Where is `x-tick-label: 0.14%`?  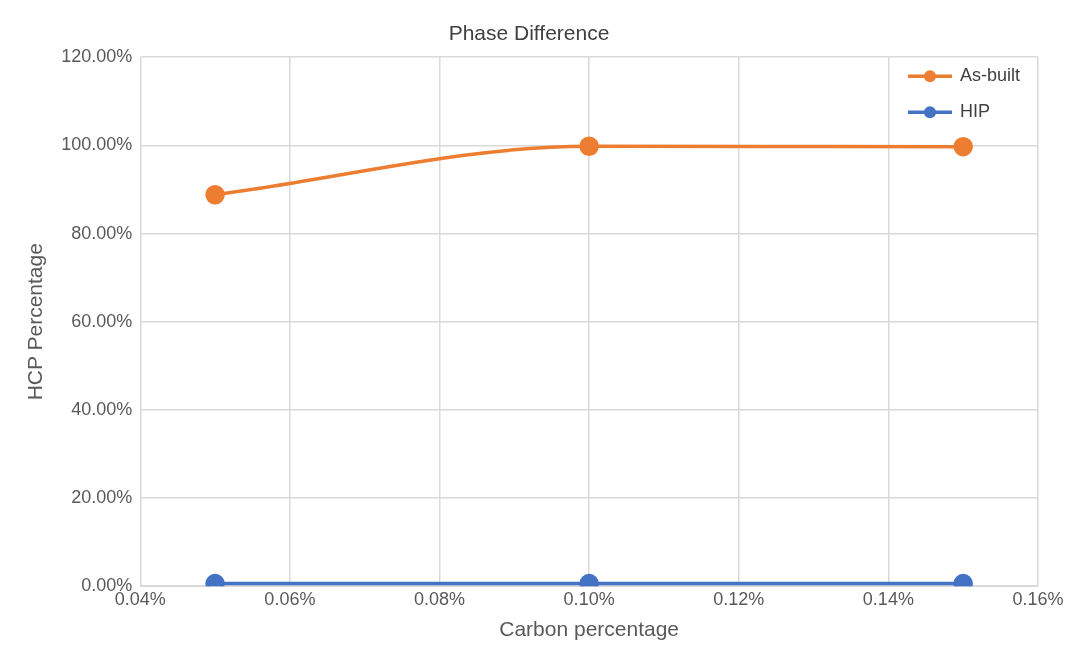
x-tick-label: 0.14% is located at coordinates (888, 598).